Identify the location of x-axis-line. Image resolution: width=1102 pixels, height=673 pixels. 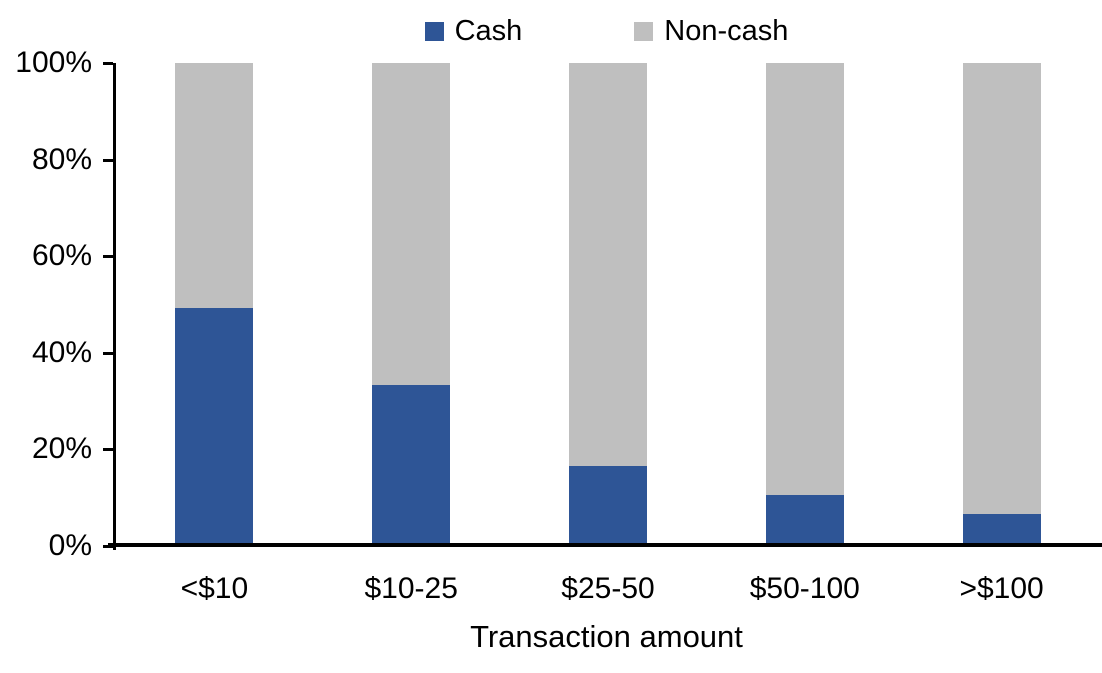
(605, 545).